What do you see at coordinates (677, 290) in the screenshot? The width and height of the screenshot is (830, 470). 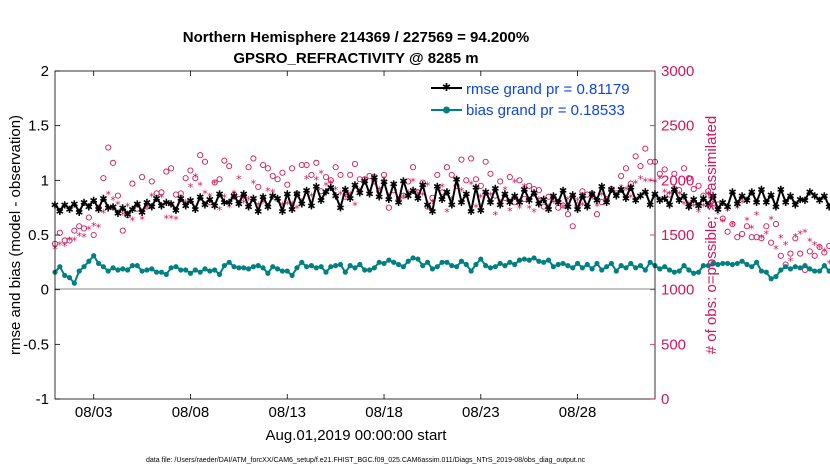 I see `y2-tick-label: 1000` at bounding box center [677, 290].